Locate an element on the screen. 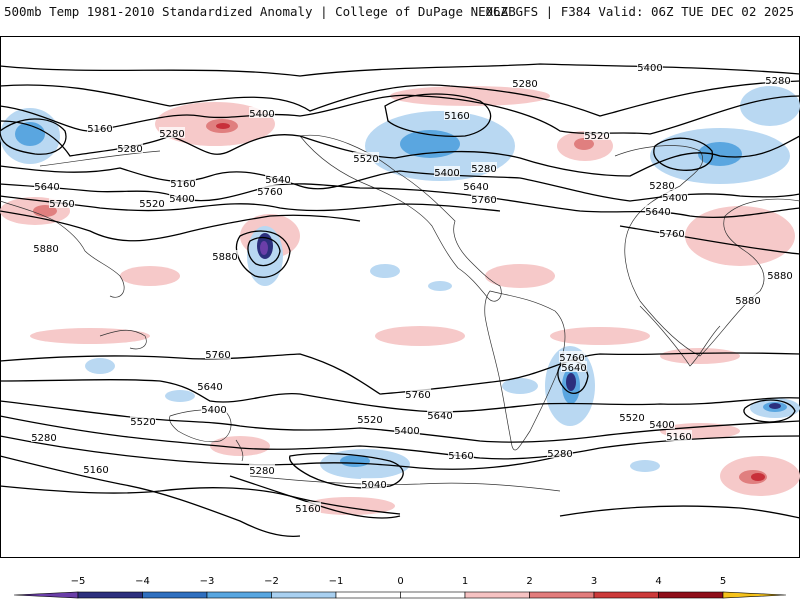 The width and height of the screenshot is (800, 600). colorbar-tick-label: −5 is located at coordinates (78, 581).